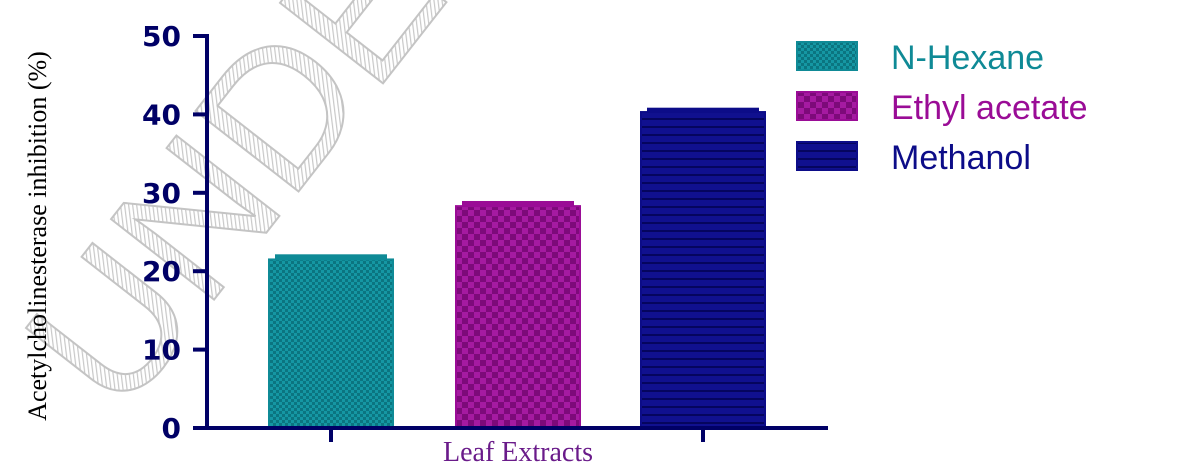 The height and width of the screenshot is (467, 1177). What do you see at coordinates (161, 193) in the screenshot?
I see `y-tick-label: 30` at bounding box center [161, 193].